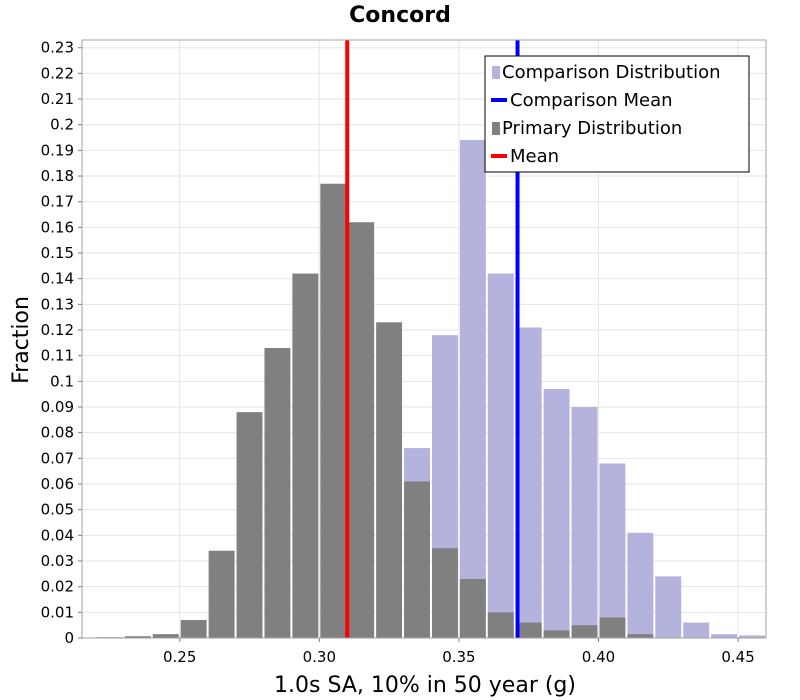  What do you see at coordinates (611, 72) in the screenshot?
I see `legend-label: Comparison Distribution` at bounding box center [611, 72].